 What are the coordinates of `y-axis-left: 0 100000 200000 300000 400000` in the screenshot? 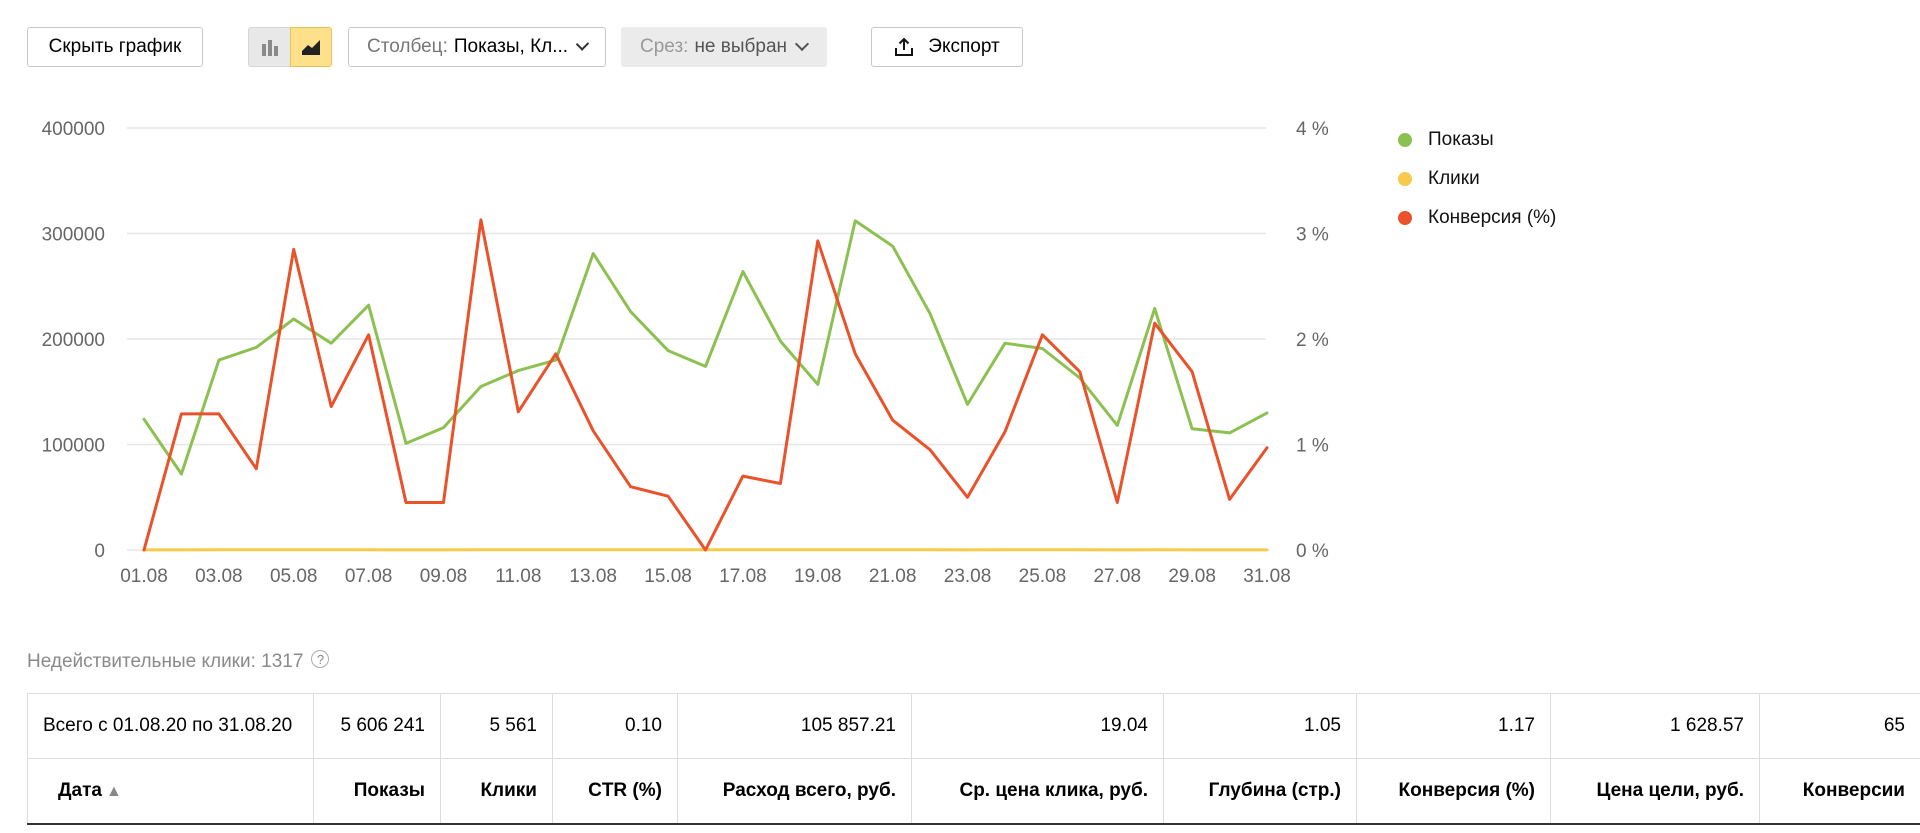 It's located at (73, 340).